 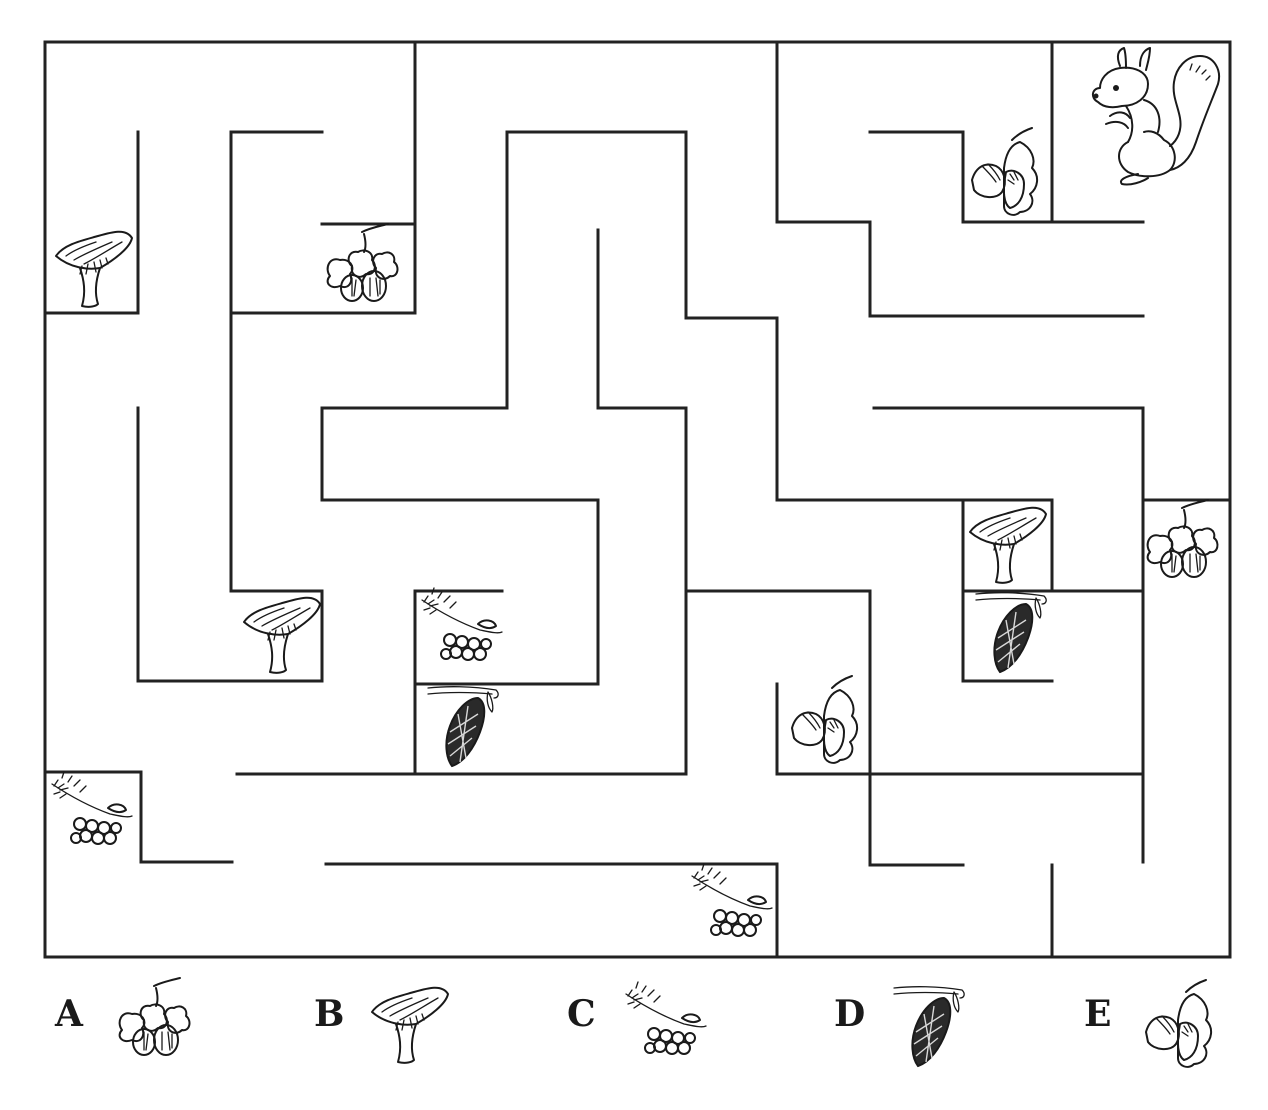 What do you see at coordinates (581, 1014) in the screenshot?
I see `option-c-label: C` at bounding box center [581, 1014].